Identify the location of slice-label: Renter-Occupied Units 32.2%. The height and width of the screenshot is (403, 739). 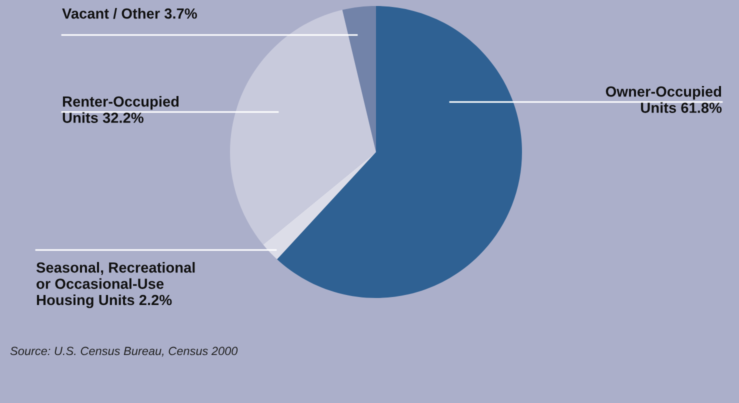
(120, 109).